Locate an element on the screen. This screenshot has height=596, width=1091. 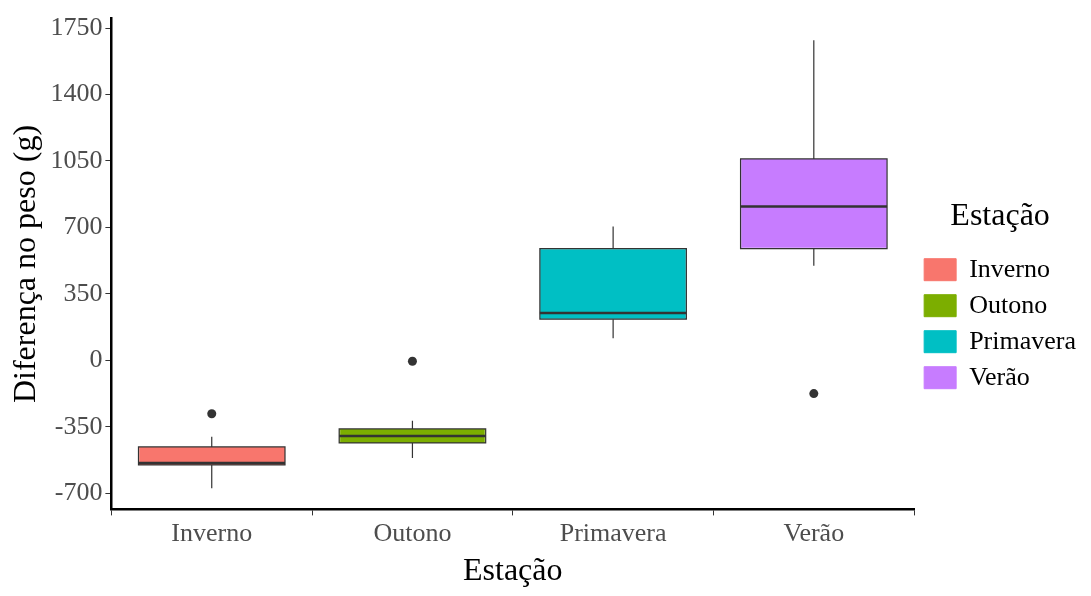
y-tick-label: 0 is located at coordinates (96, 359).